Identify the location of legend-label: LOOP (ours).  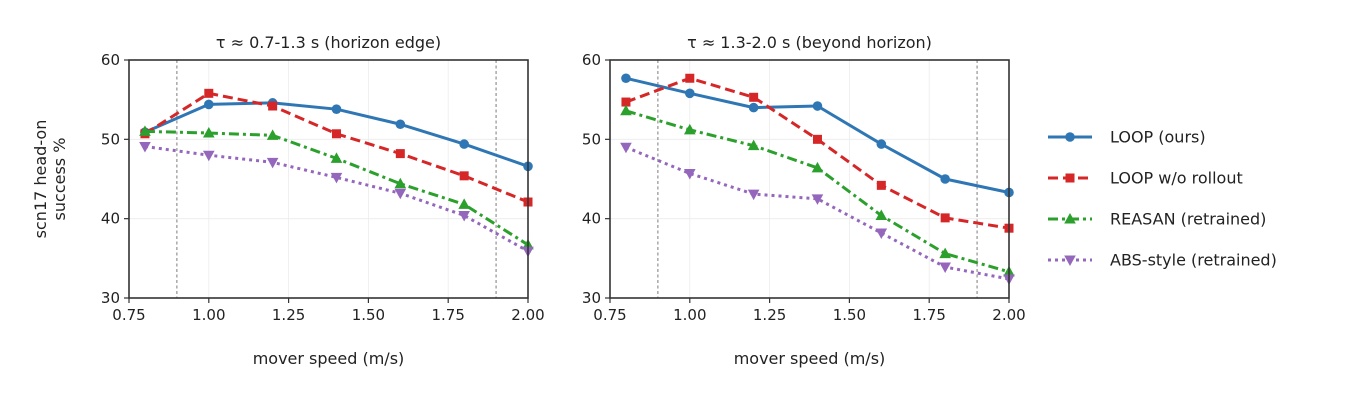
(1158, 137).